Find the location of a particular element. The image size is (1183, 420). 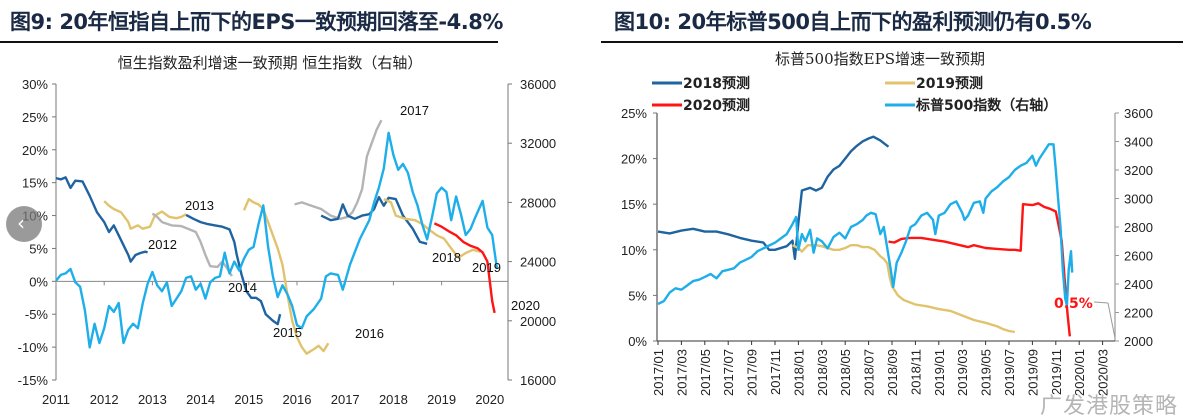

x-tick-label: 2018/07 is located at coordinates (869, 372).